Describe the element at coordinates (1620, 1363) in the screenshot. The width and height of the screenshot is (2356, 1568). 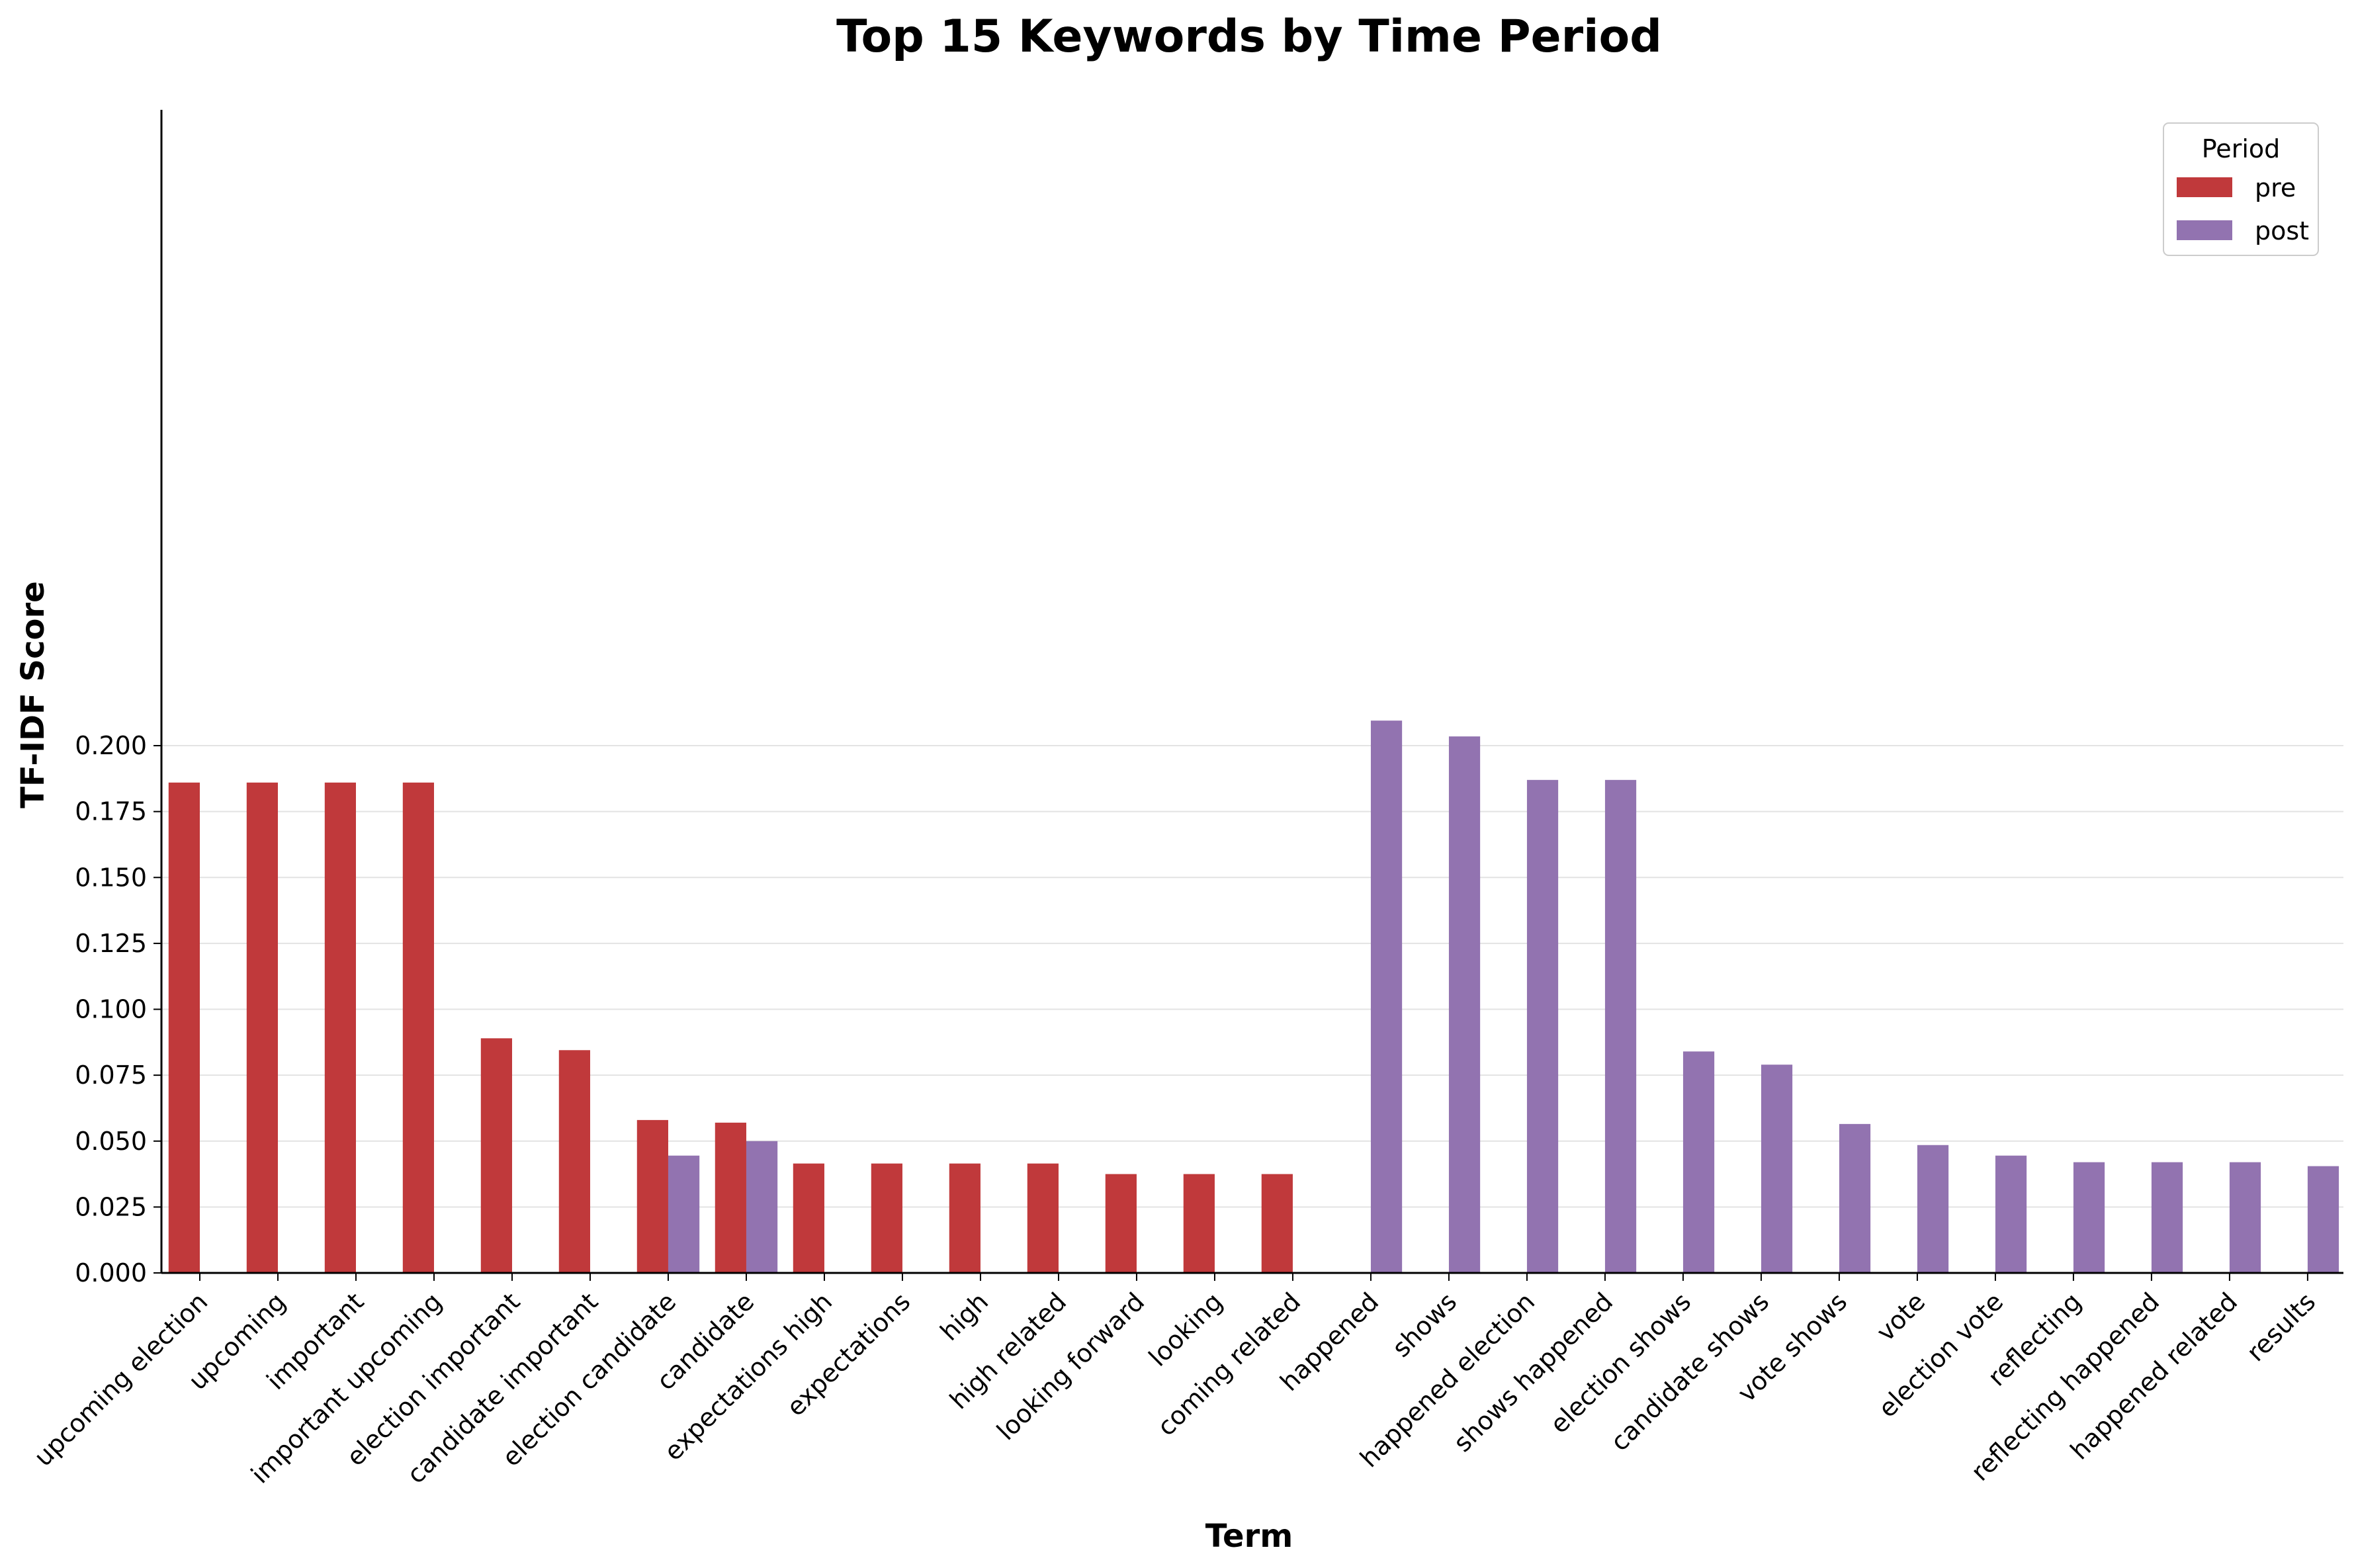
I see `x-tick-label: election shows` at that location.